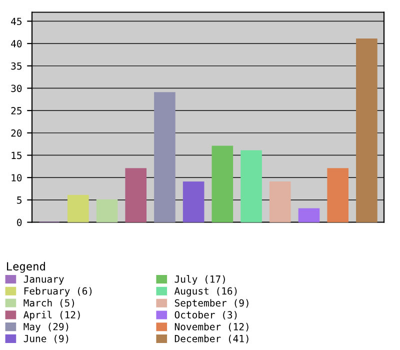 The height and width of the screenshot is (350, 400). I want to click on legend-label: April (12), so click(52, 315).